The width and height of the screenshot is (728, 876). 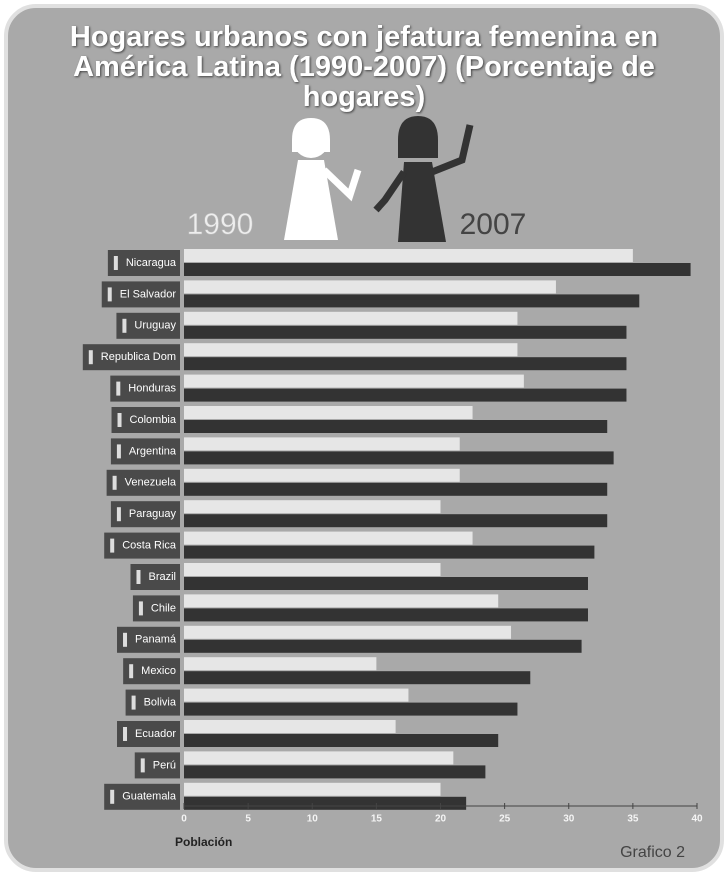 I want to click on category-label: Venezuela, so click(x=151, y=483).